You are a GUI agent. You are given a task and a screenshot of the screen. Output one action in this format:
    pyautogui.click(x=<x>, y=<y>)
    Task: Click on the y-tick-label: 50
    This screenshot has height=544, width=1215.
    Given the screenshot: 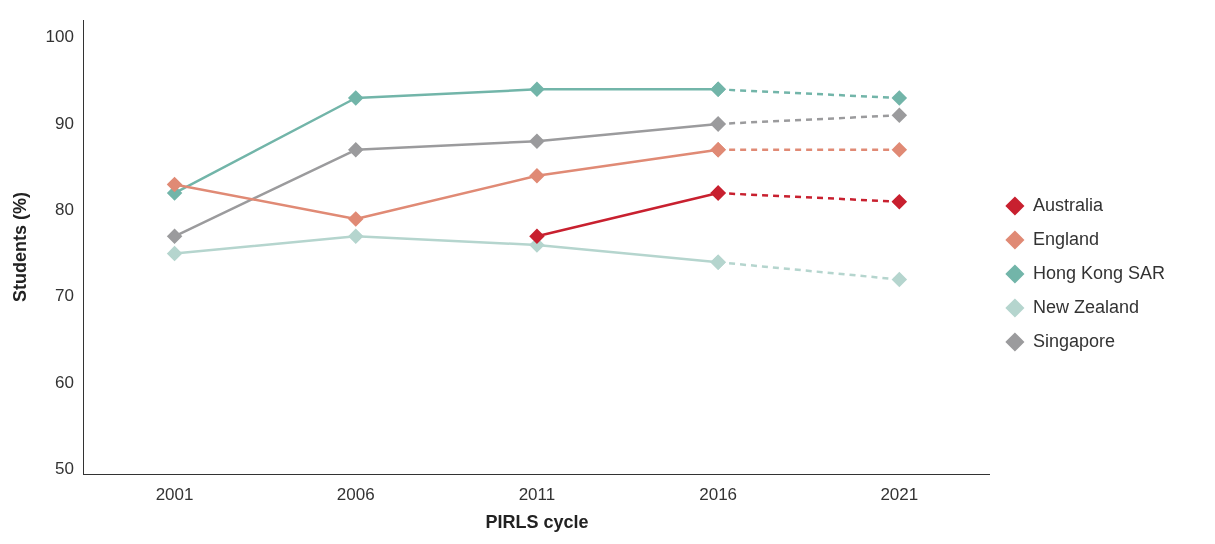 What is the action you would take?
    pyautogui.click(x=64, y=469)
    